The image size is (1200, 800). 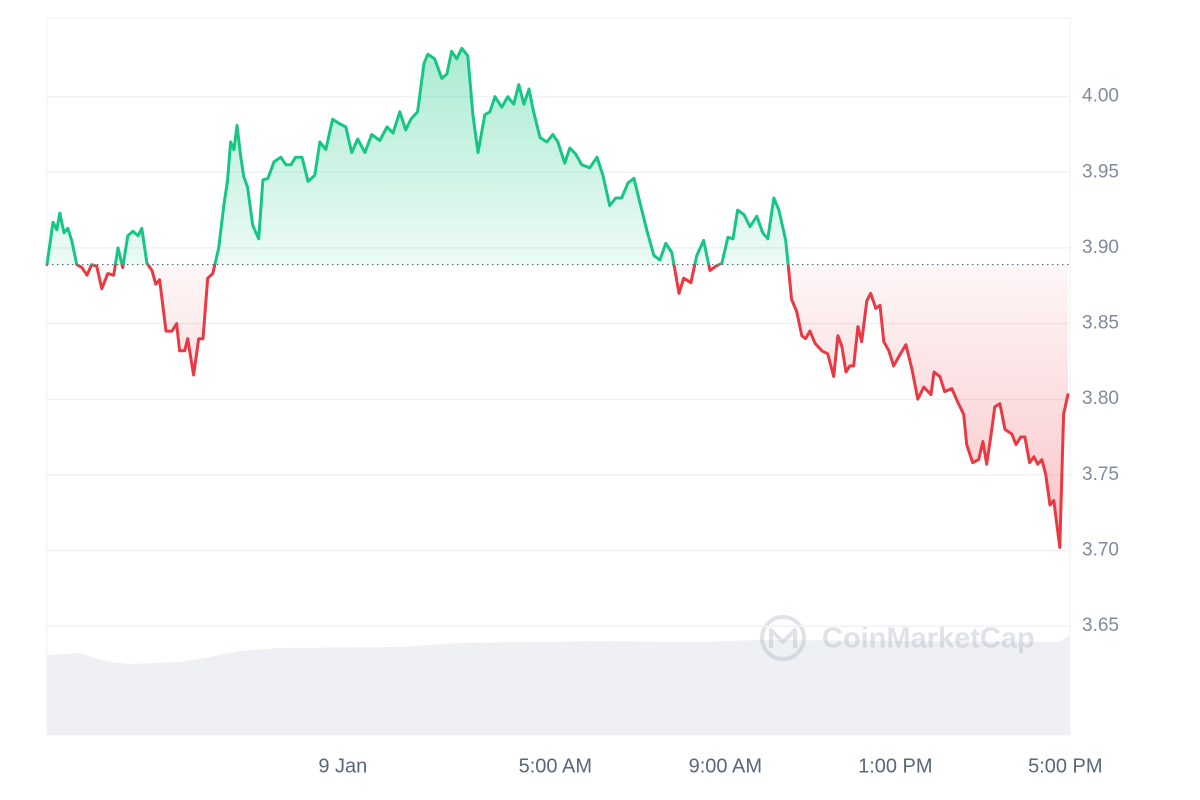 I want to click on y-tick-label: 3.70, so click(x=1100, y=549).